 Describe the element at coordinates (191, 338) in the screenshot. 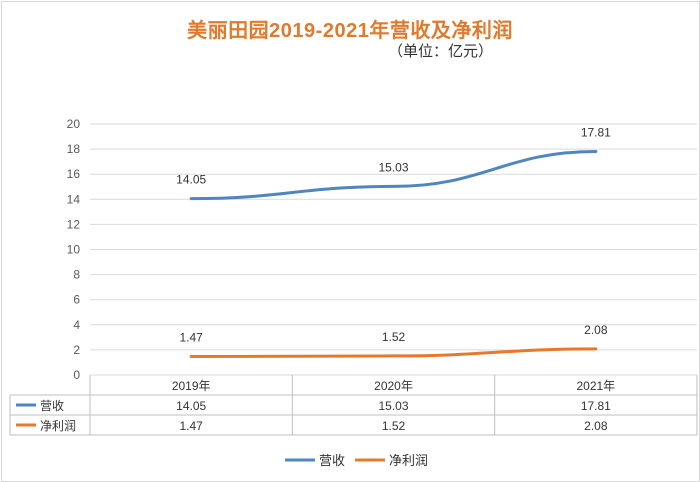

I see `data-label: 1.47` at that location.